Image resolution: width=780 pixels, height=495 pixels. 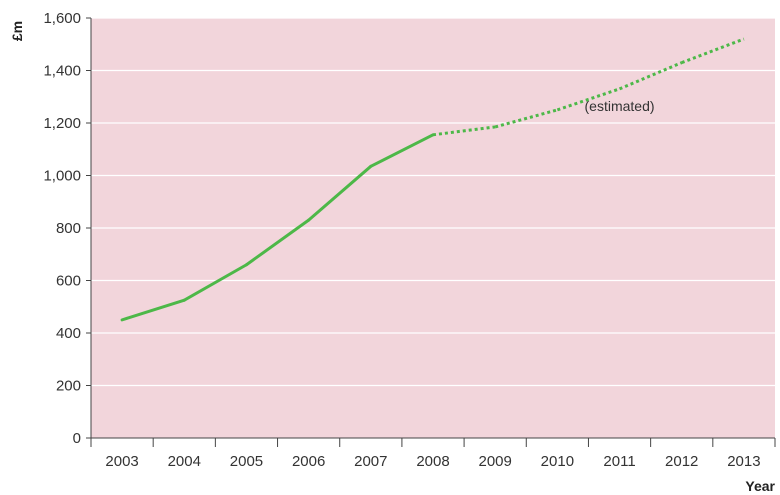 What do you see at coordinates (68, 386) in the screenshot?
I see `y-tick-label: 200` at bounding box center [68, 386].